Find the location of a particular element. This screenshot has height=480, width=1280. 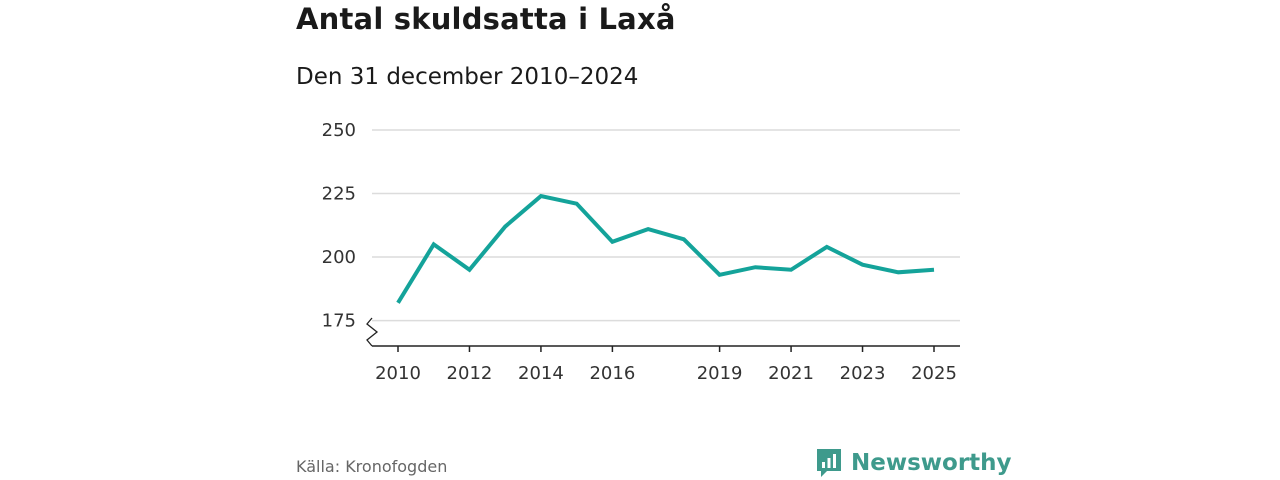

y-axis-break-icon is located at coordinates (372, 332).